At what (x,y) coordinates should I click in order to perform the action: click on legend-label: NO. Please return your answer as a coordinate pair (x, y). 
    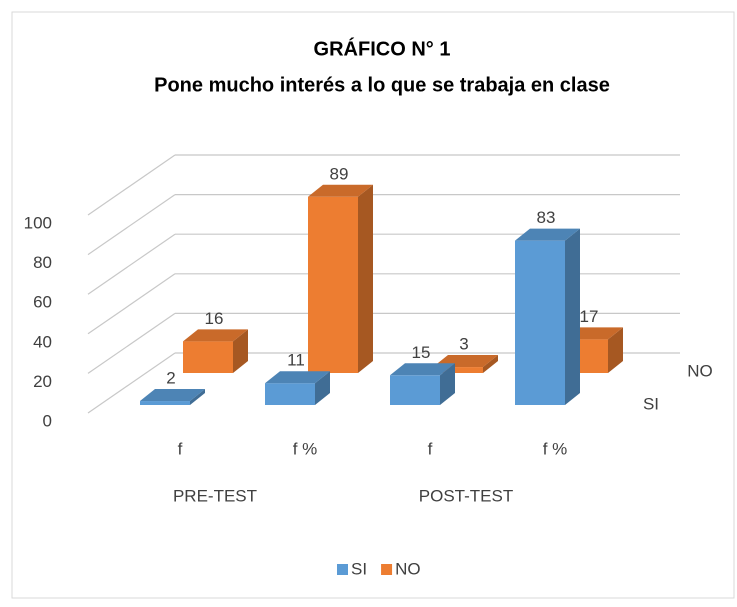
    Looking at the image, I should click on (408, 568).